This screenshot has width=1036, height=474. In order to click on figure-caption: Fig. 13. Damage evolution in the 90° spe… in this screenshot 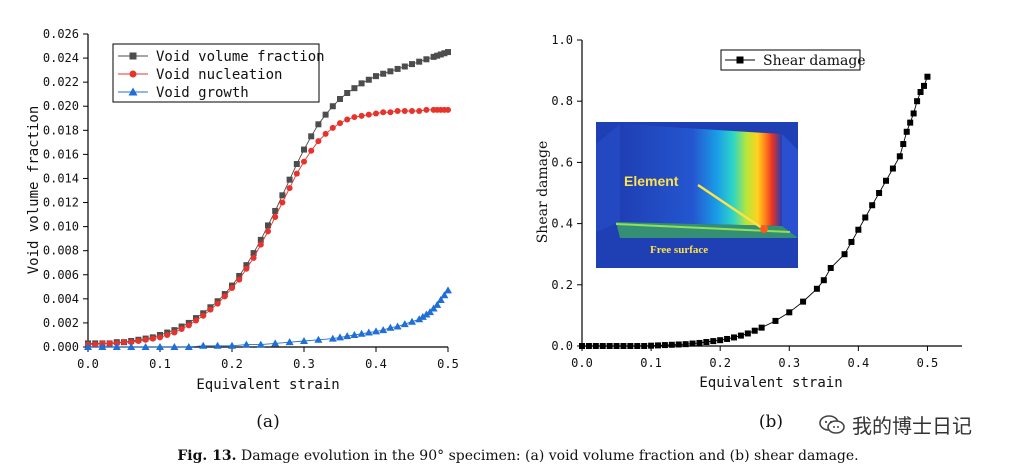, I will do `click(518, 456)`.